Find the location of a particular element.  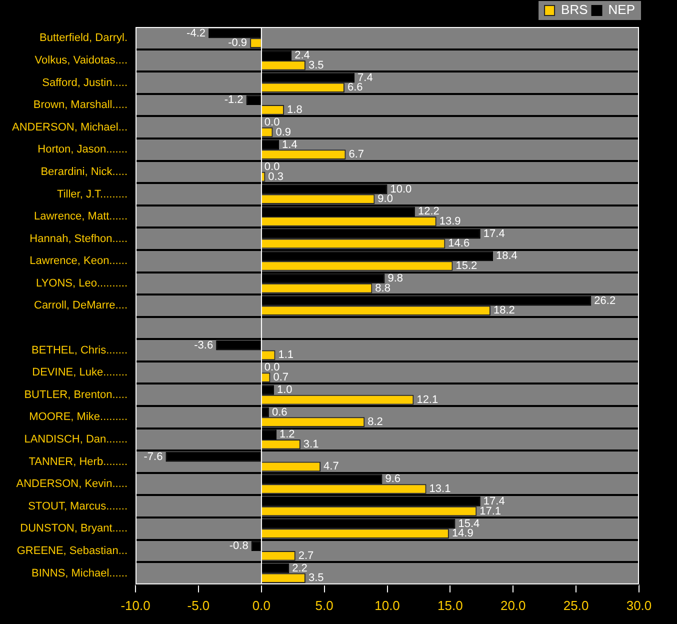

data-label: -0.9 is located at coordinates (238, 43).